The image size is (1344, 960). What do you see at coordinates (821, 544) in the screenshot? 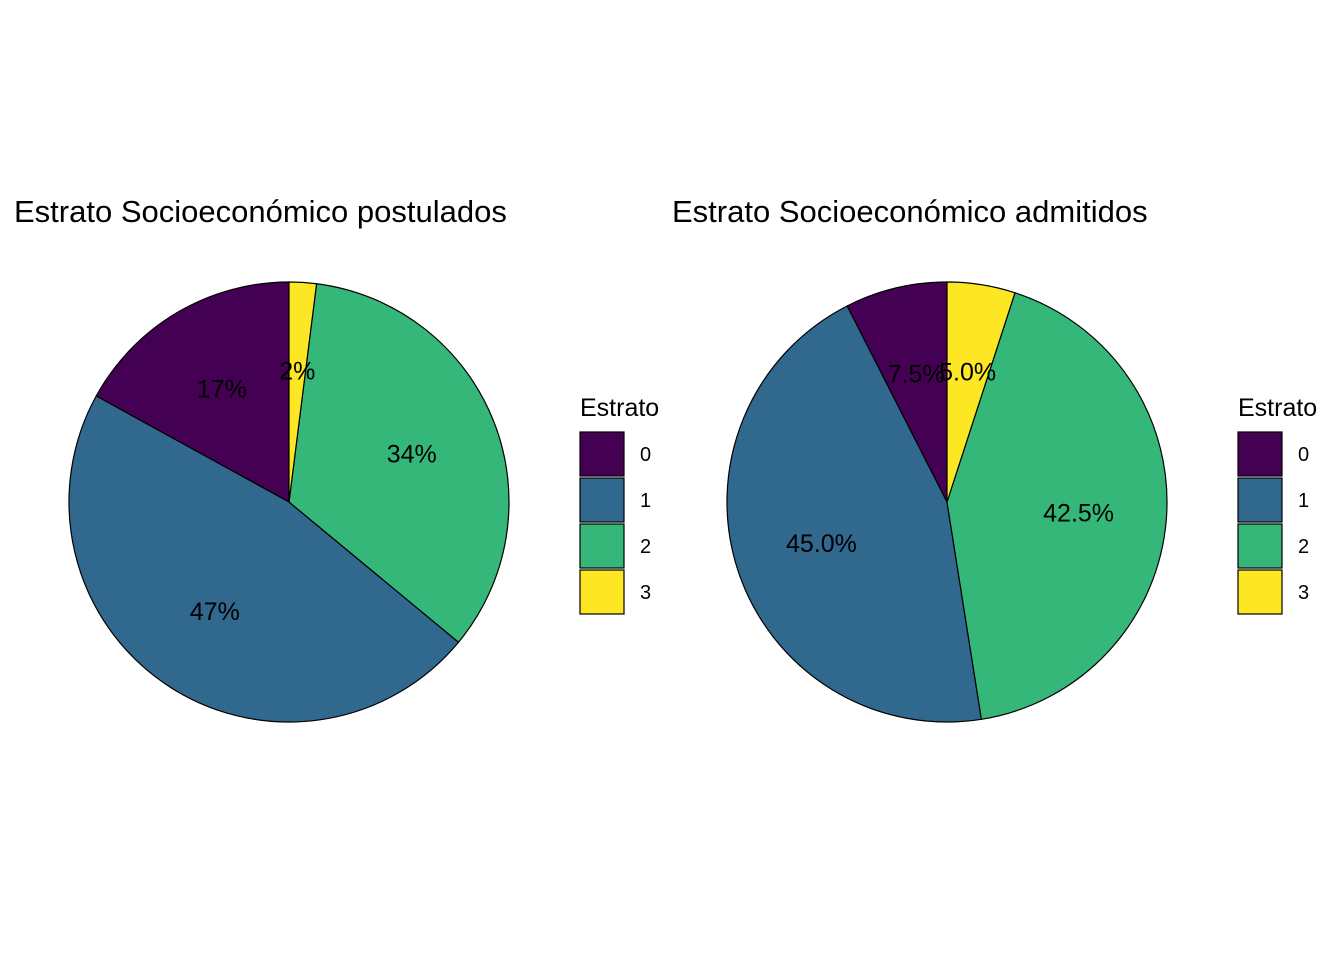
I see `slice-label-estrato-1: 45.0%` at bounding box center [821, 544].